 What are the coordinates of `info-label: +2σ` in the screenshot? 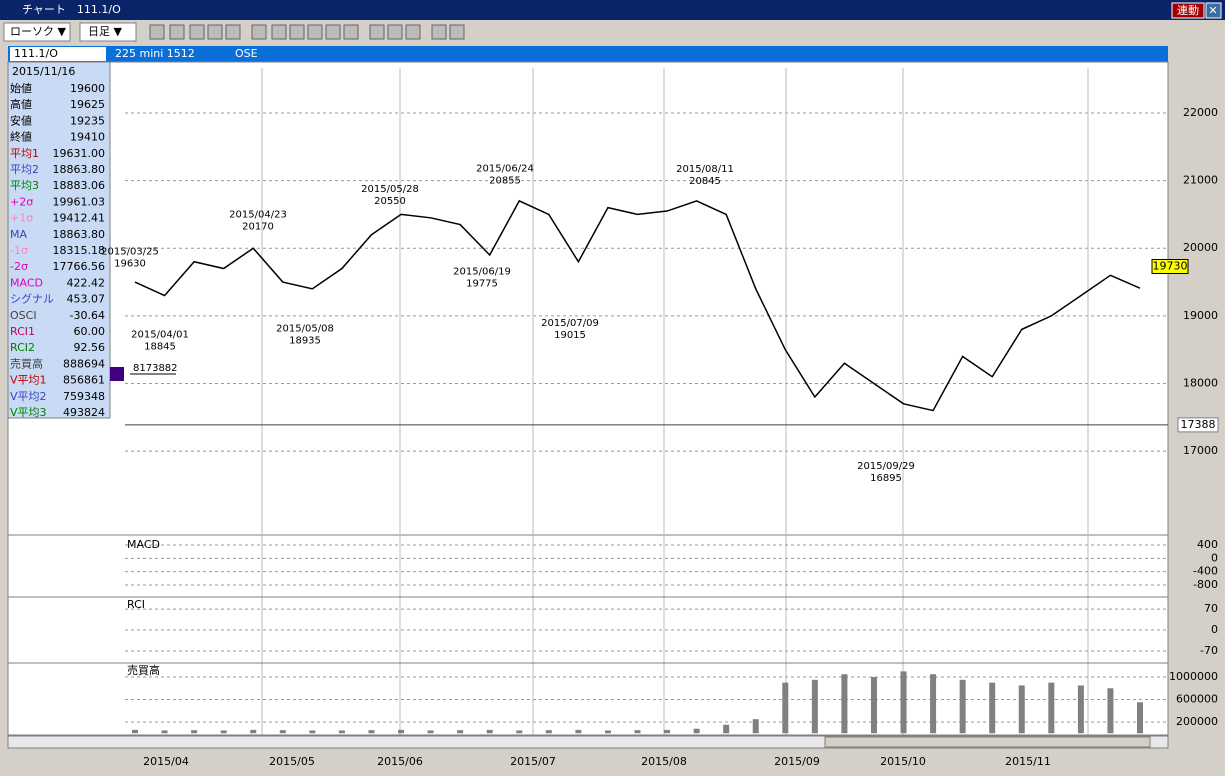 It's located at (21, 201).